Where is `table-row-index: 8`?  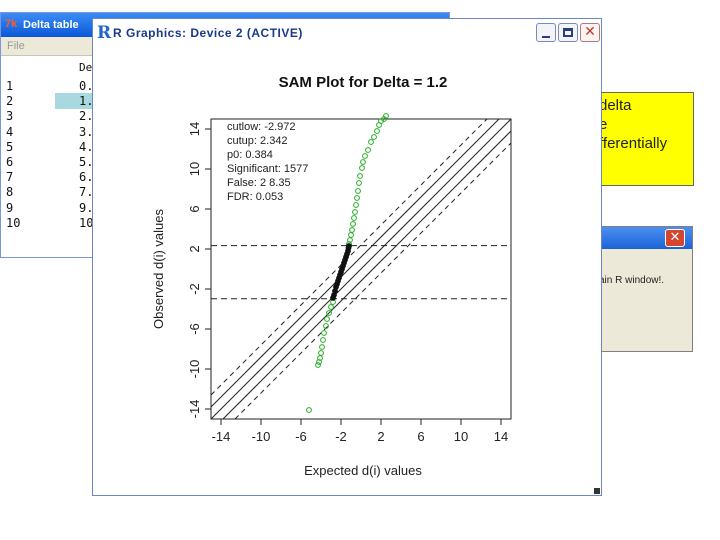
table-row-index: 8 is located at coordinates (10, 192).